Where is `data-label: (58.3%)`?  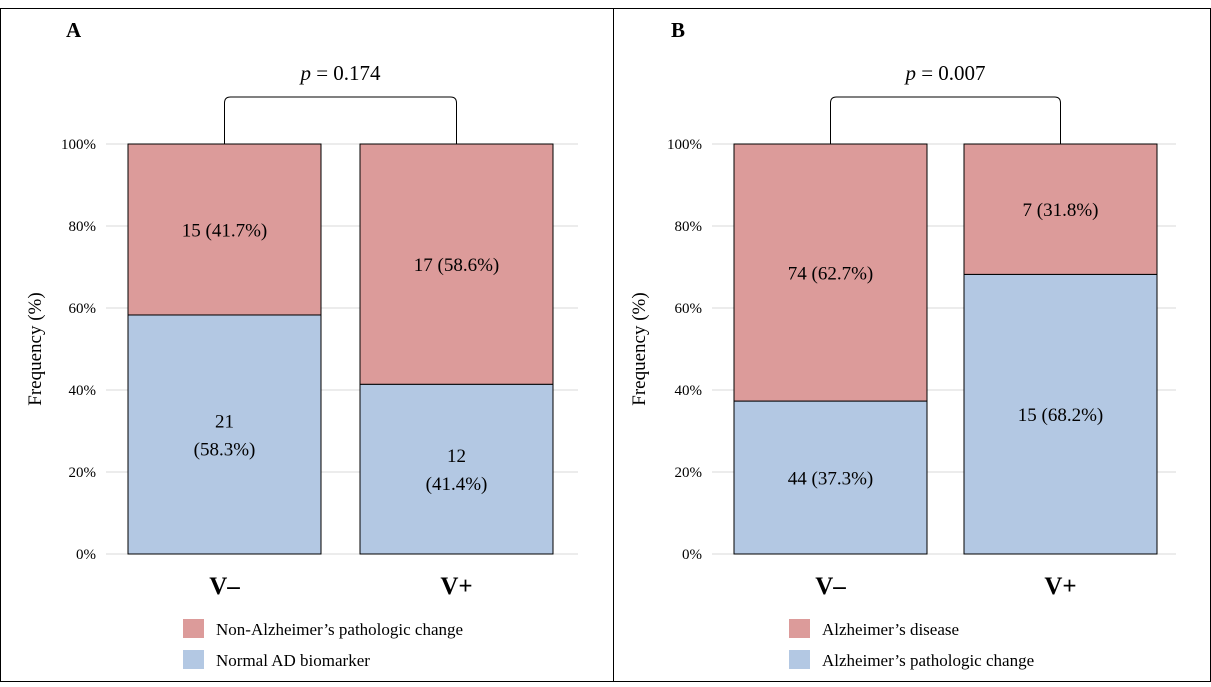
data-label: (58.3%) is located at coordinates (225, 449).